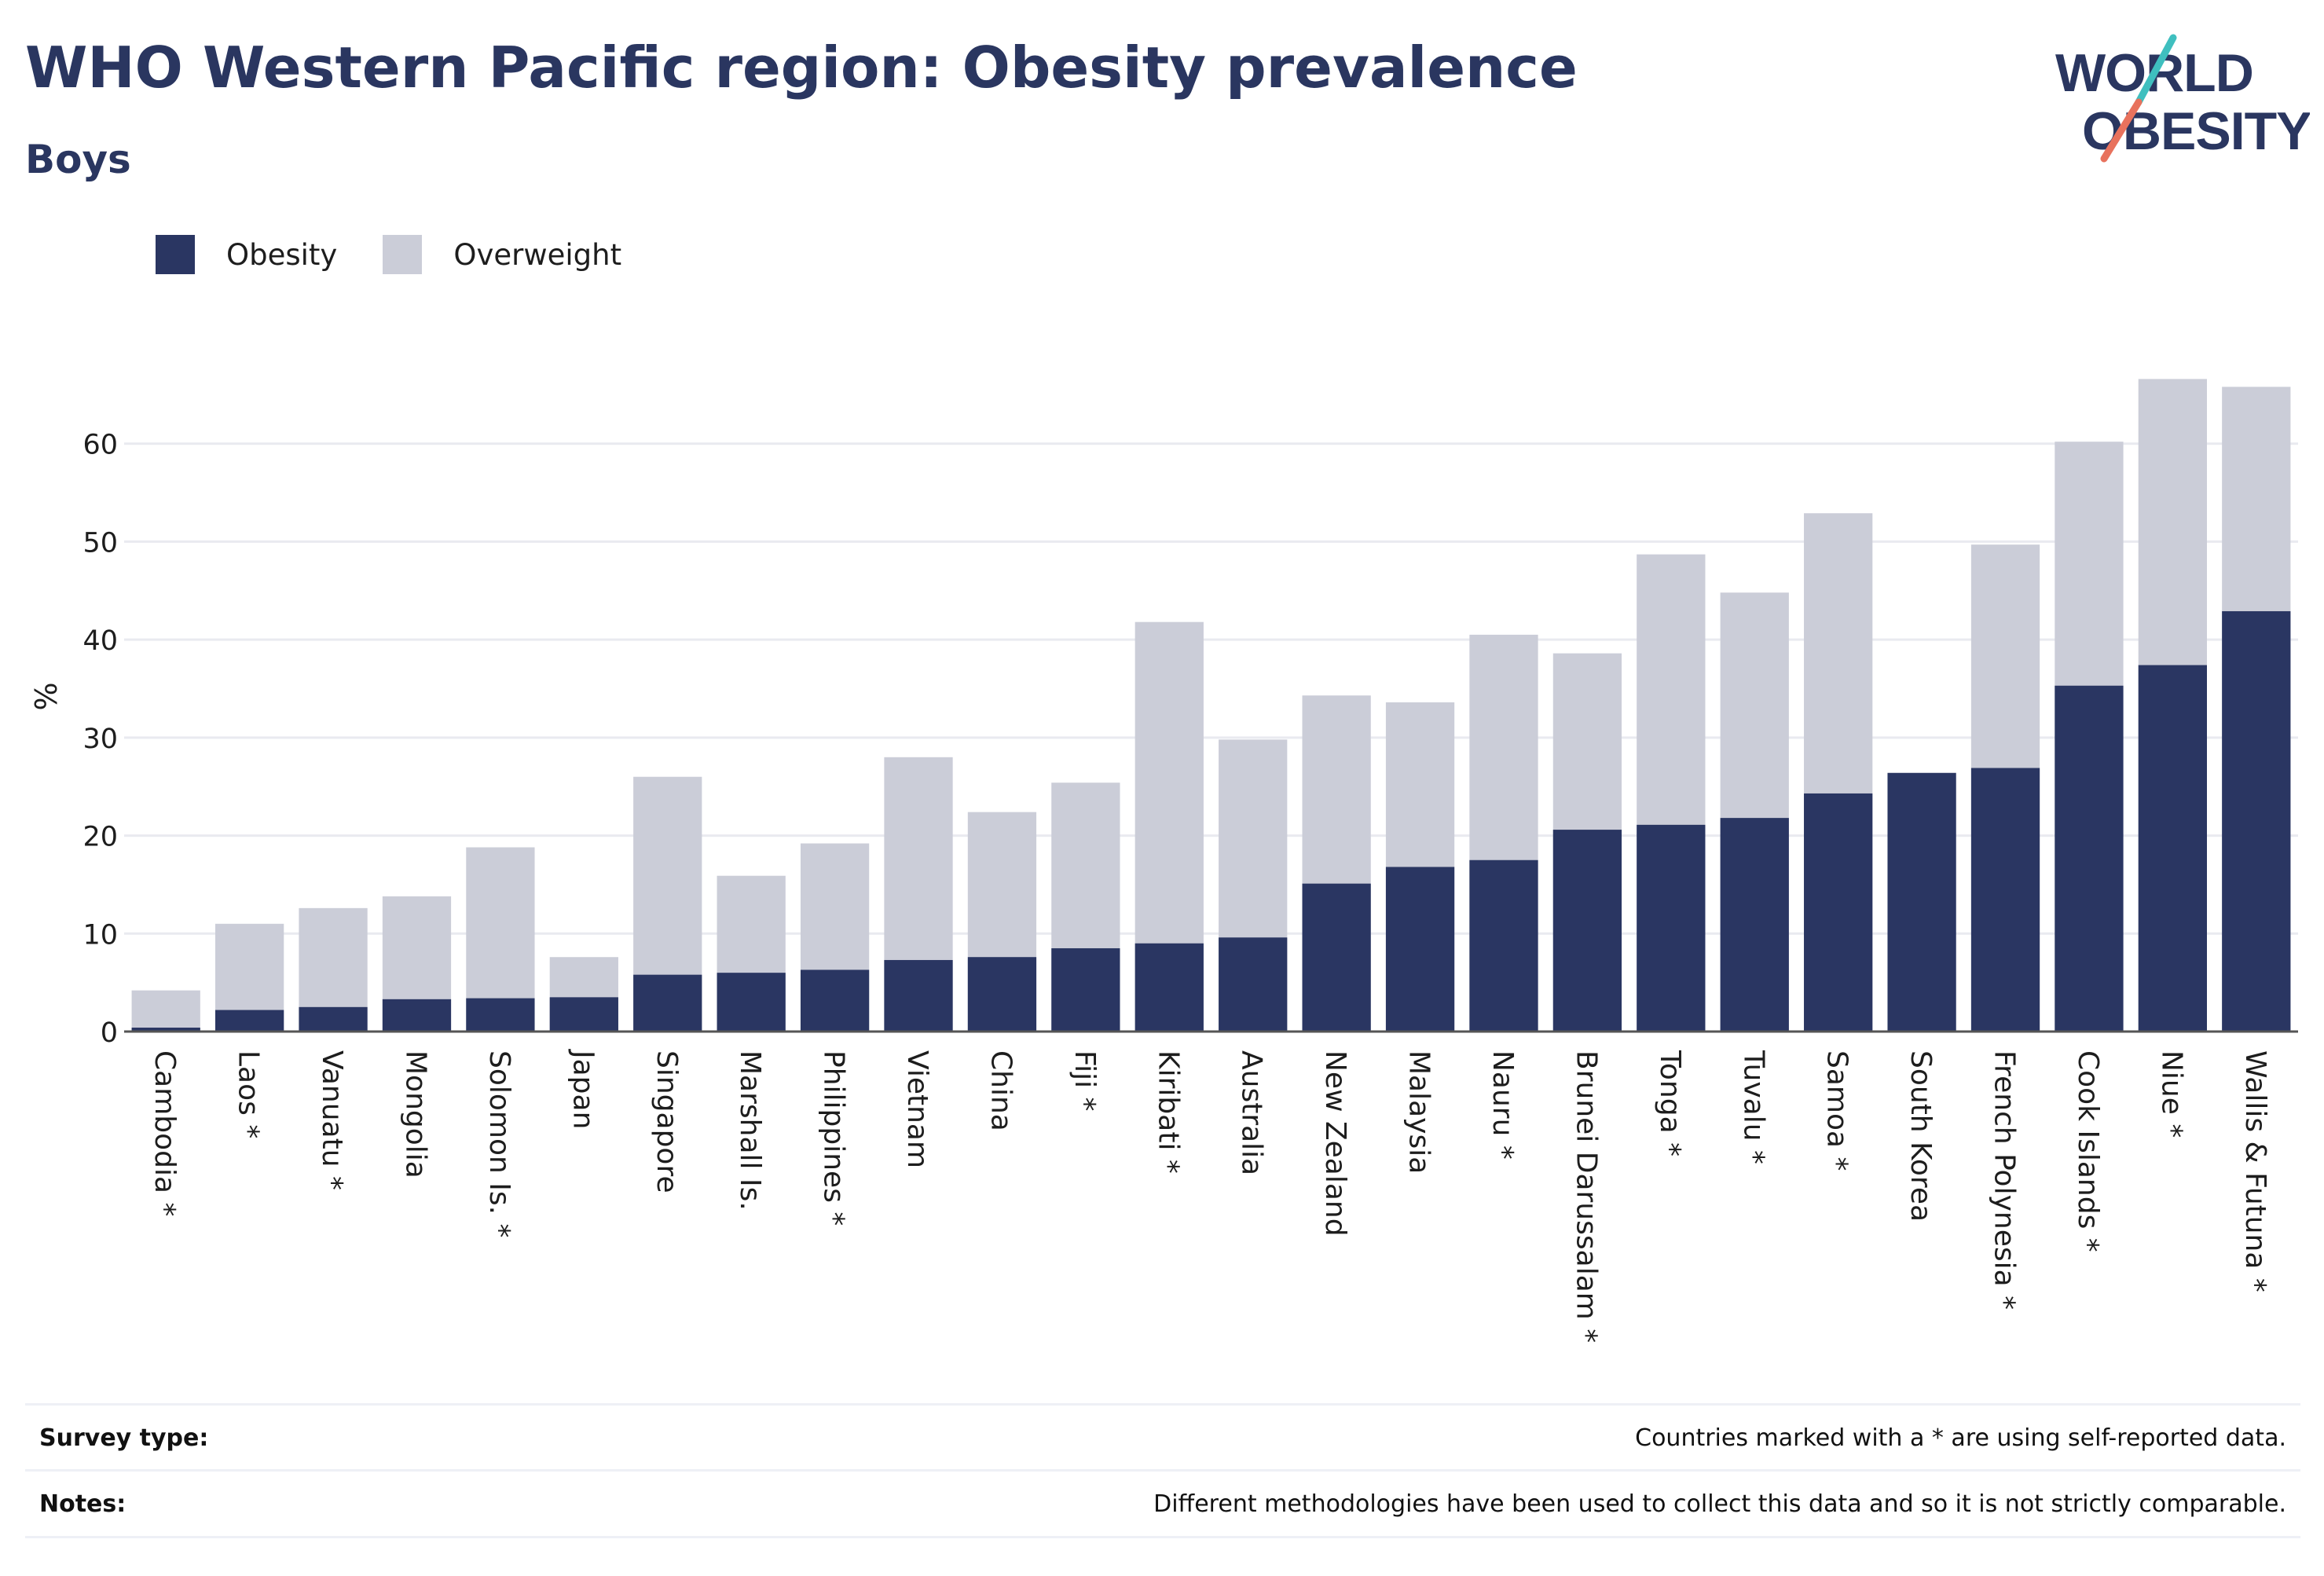  Describe the element at coordinates (164, 1133) in the screenshot. I see `x-tick-label-cambodia: Cambodia *` at that location.